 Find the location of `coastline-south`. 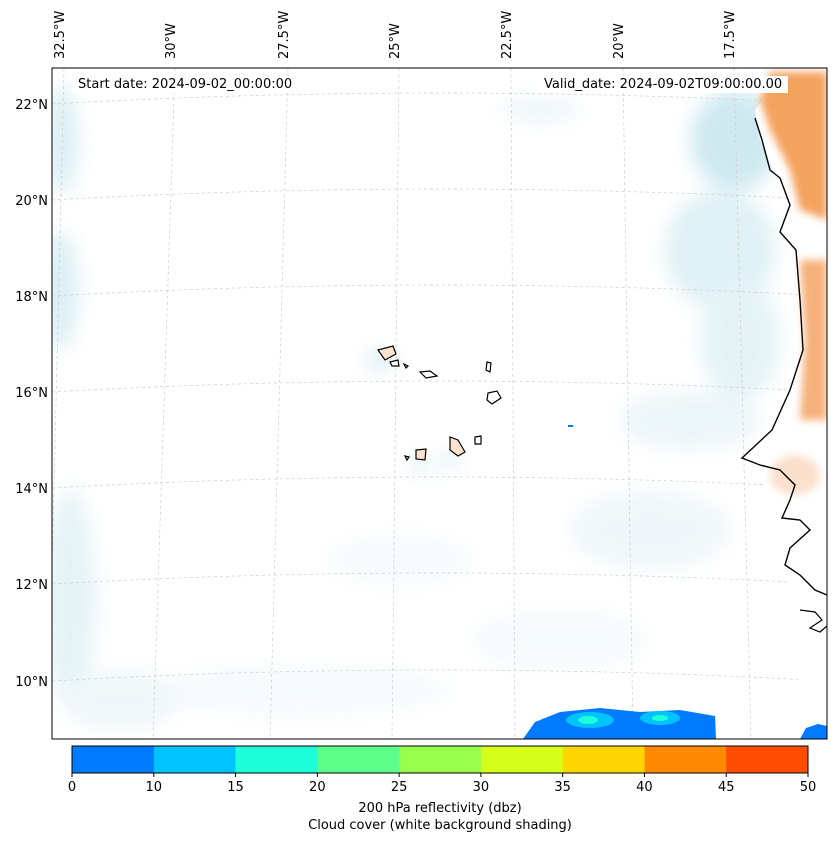

coastline-south is located at coordinates (813, 621).